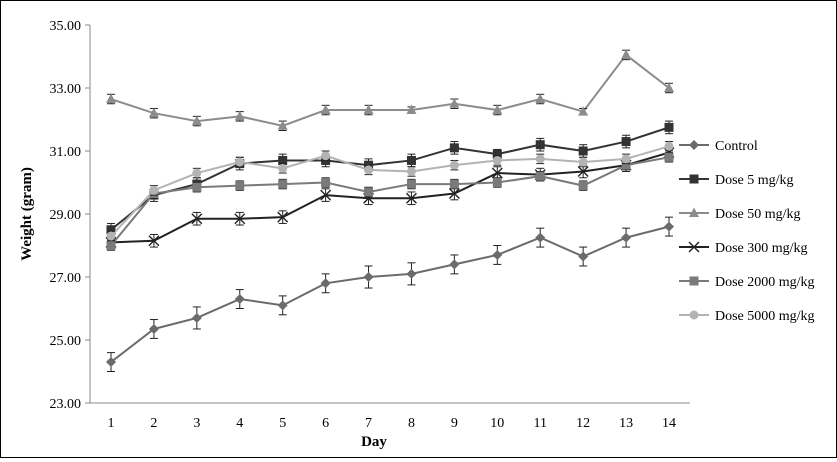  I want to click on series-dose-5000-mg-kg, so click(390, 191).